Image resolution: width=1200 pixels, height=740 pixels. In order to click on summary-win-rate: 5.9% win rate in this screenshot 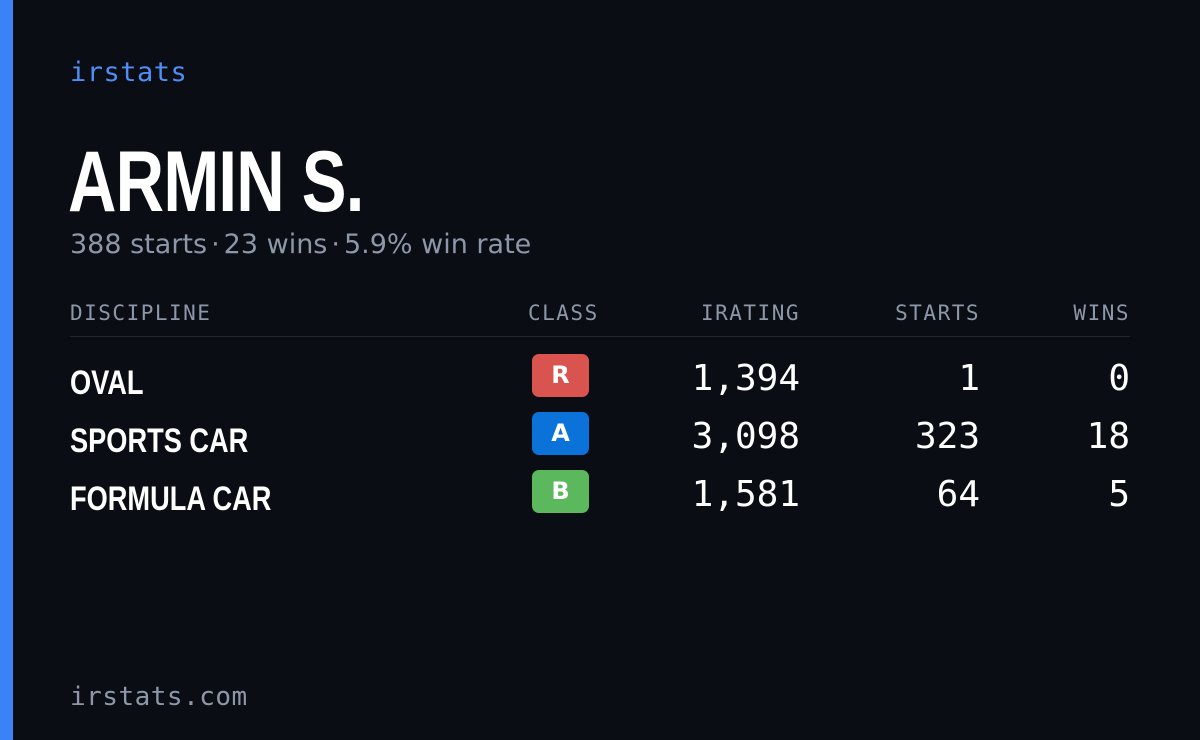, I will do `click(437, 244)`.